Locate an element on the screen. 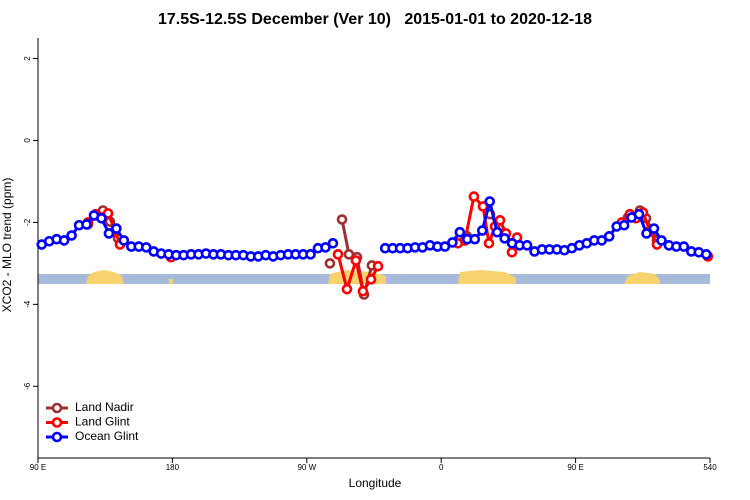 Image resolution: width=750 pixels, height=500 pixels. y-tick-label: -4 is located at coordinates (27, 304).